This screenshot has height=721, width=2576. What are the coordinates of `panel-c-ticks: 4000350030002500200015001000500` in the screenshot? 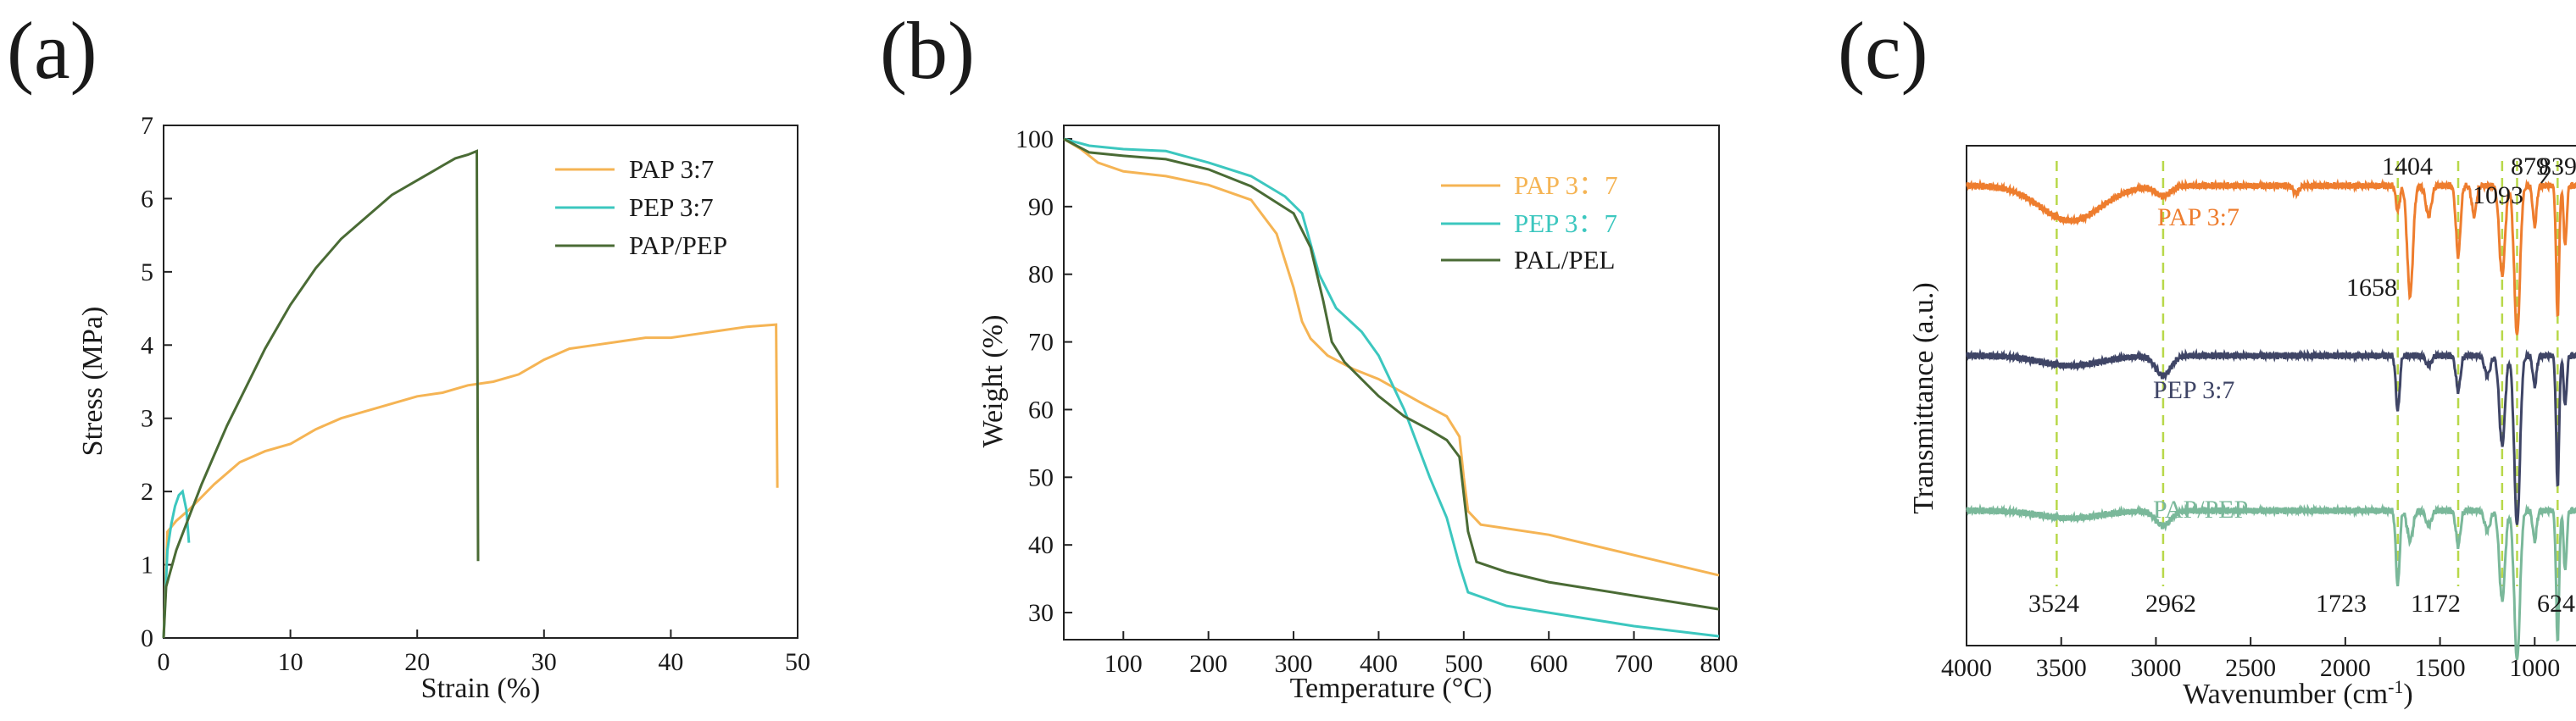 It's located at (2250, 659).